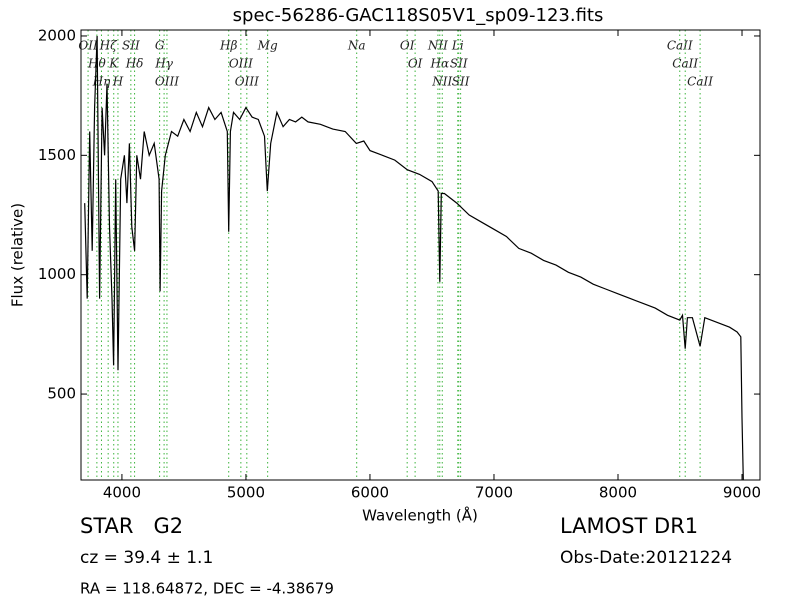  What do you see at coordinates (131, 526) in the screenshot?
I see `object-class: STAR G2` at bounding box center [131, 526].